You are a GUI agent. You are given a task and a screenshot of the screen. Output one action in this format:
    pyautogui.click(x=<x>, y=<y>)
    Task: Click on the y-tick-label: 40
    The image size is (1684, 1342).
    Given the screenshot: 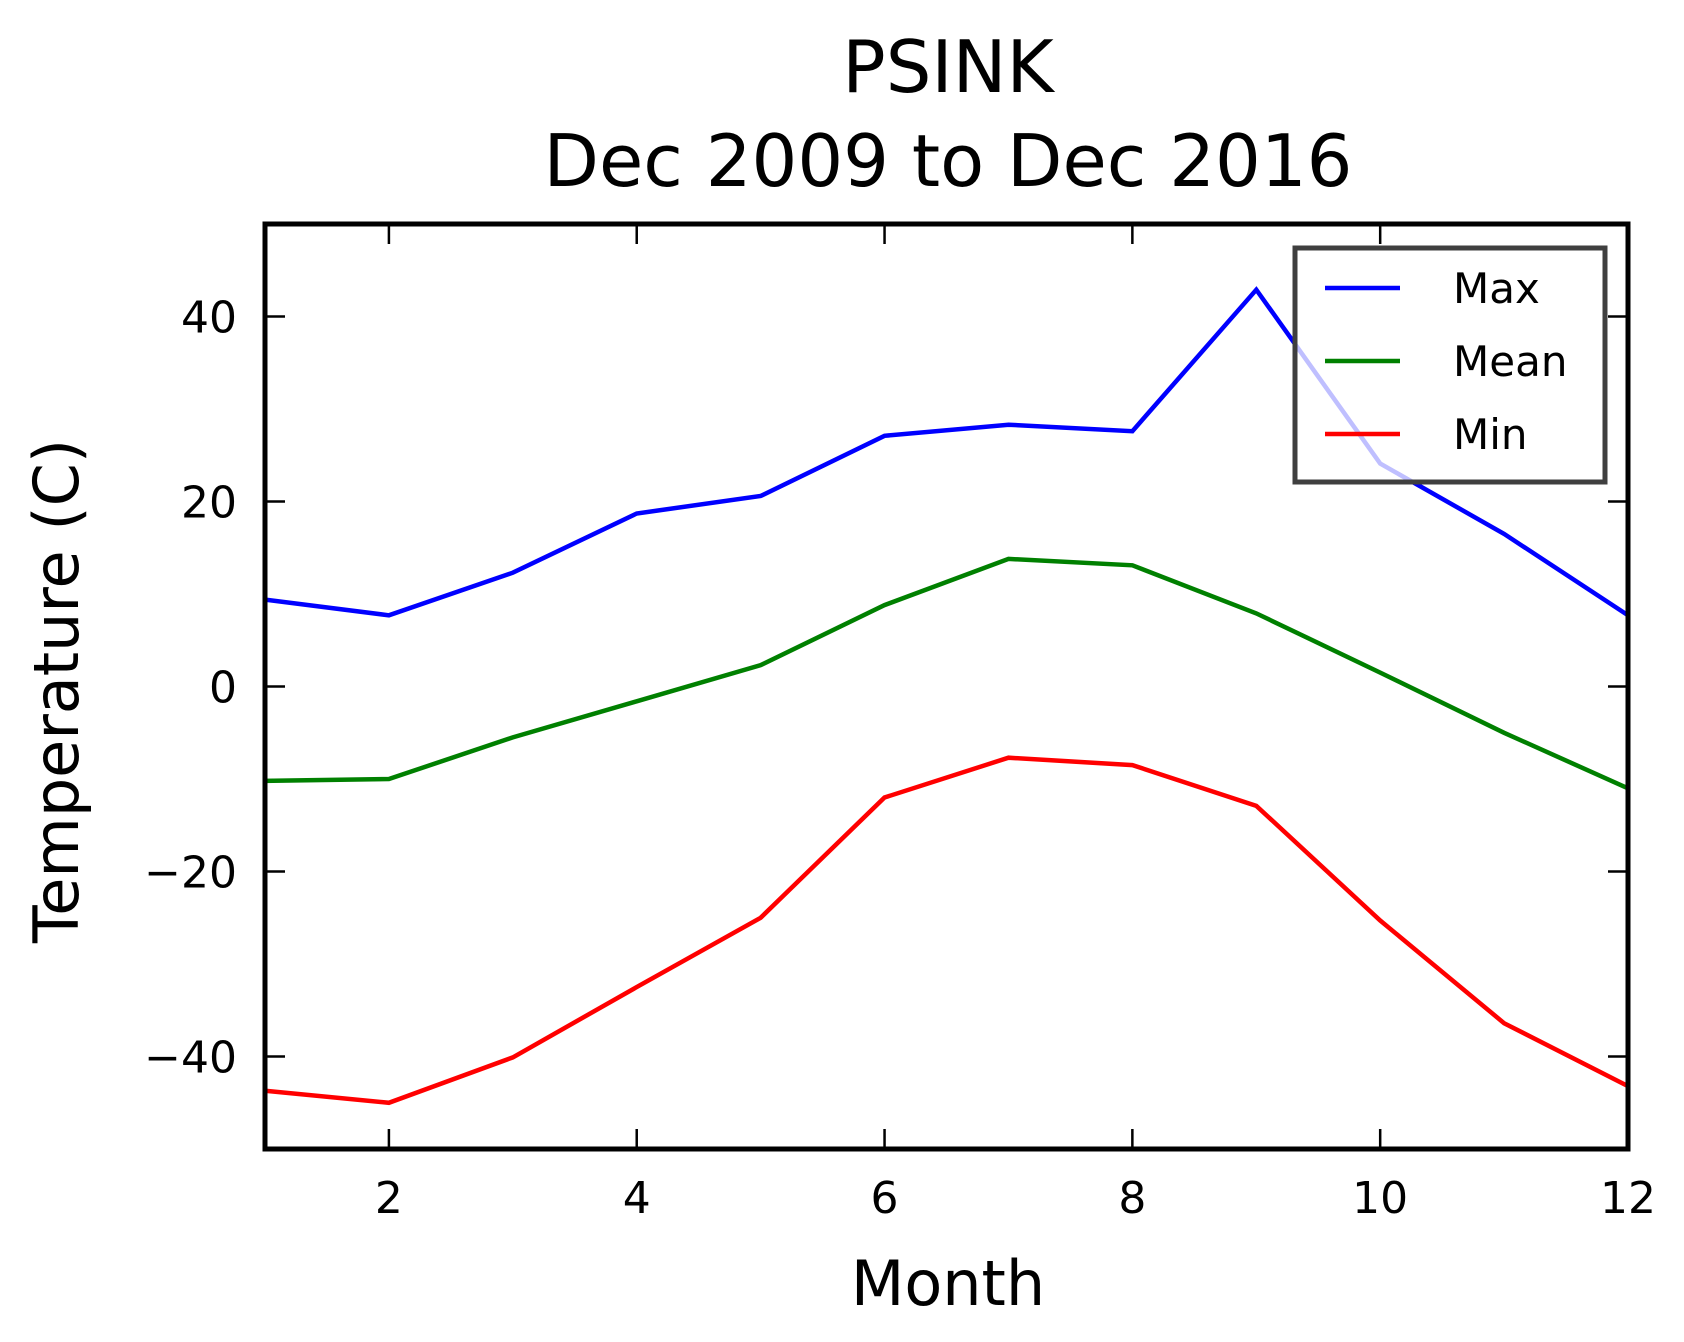 What is the action you would take?
    pyautogui.click(x=209, y=318)
    